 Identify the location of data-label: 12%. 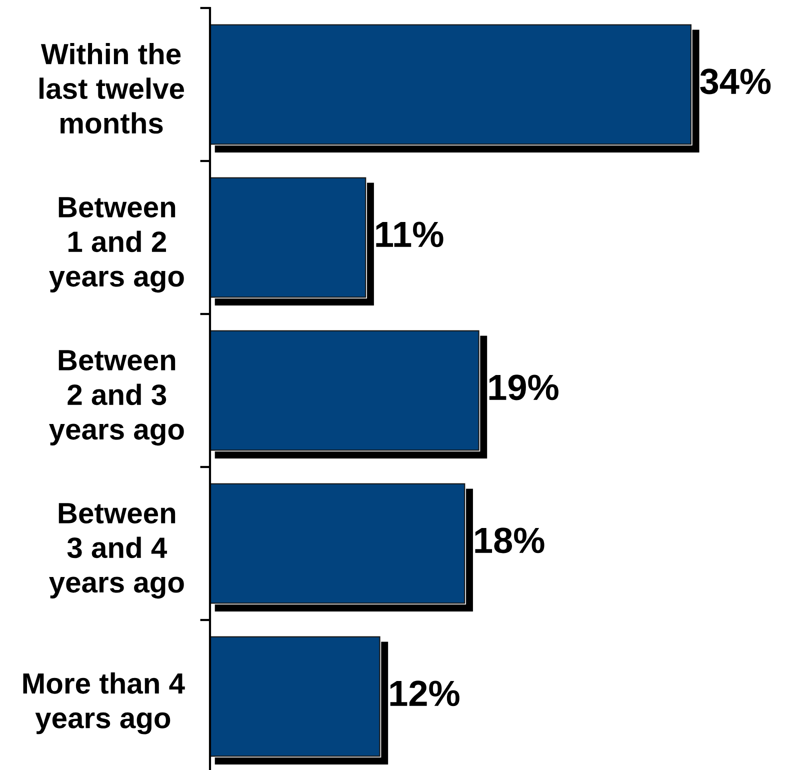
(425, 693).